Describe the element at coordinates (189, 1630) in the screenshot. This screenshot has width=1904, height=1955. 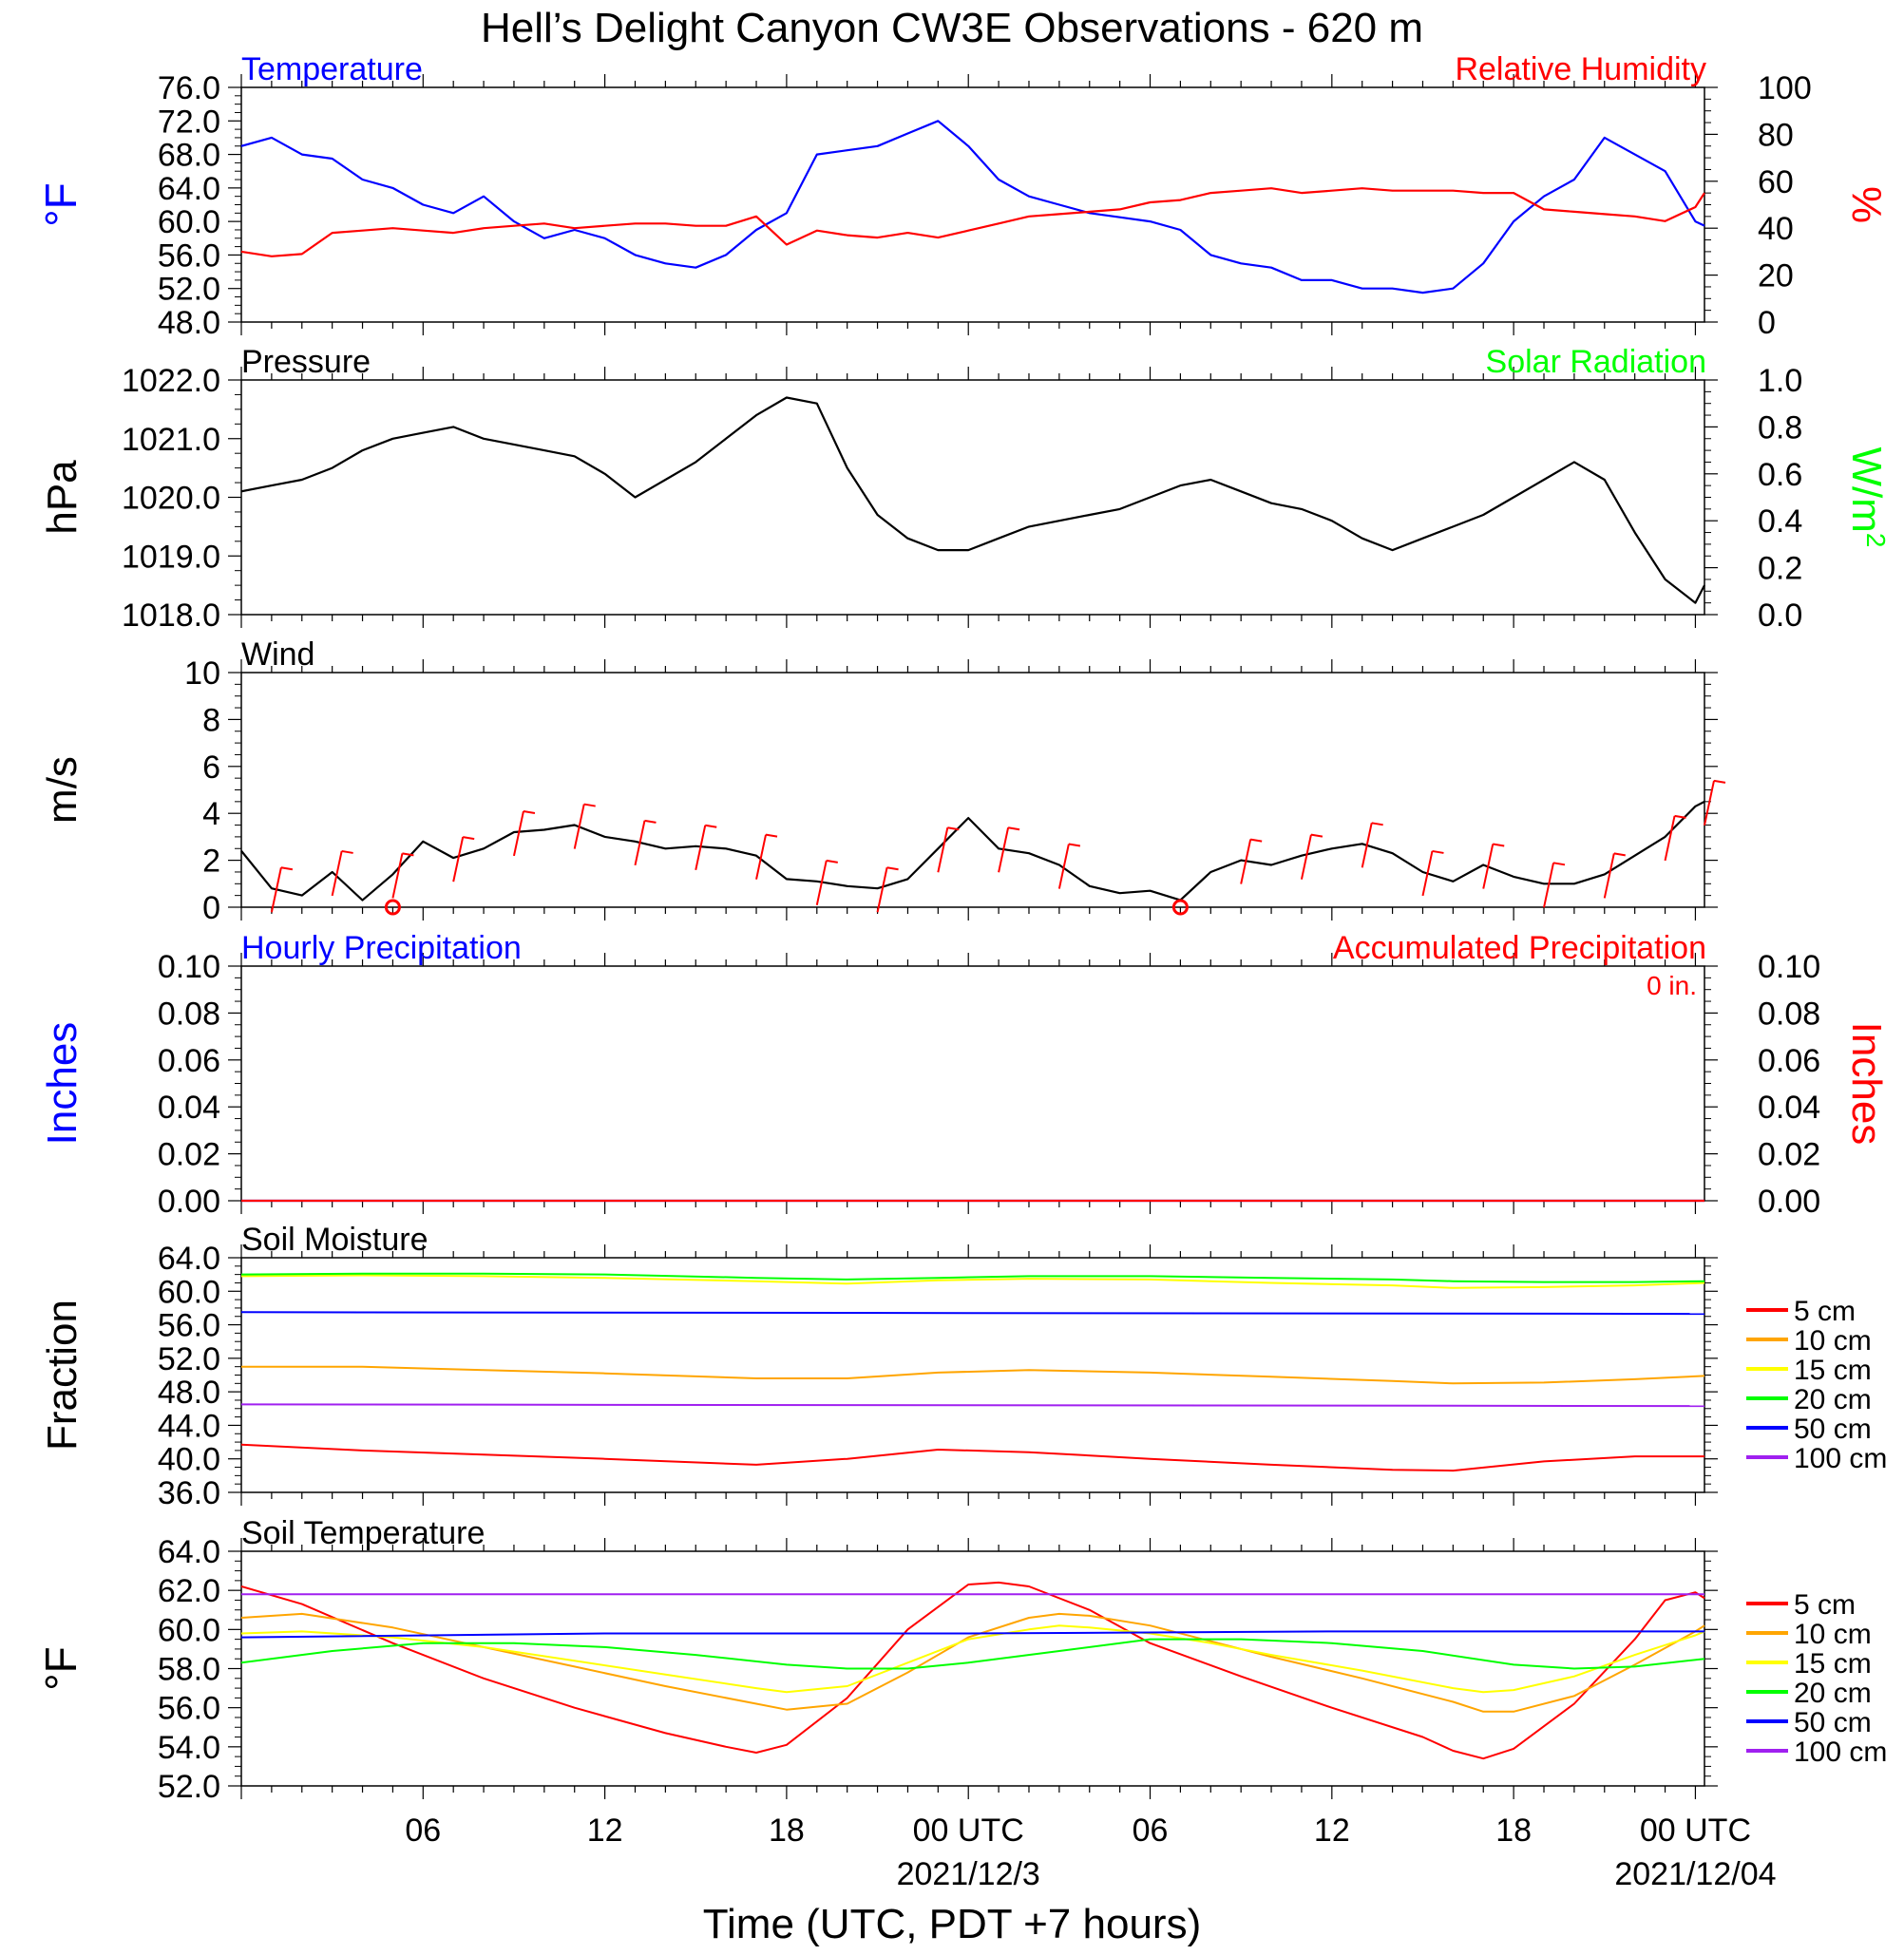
I see `y-tick-label: 60.0` at that location.